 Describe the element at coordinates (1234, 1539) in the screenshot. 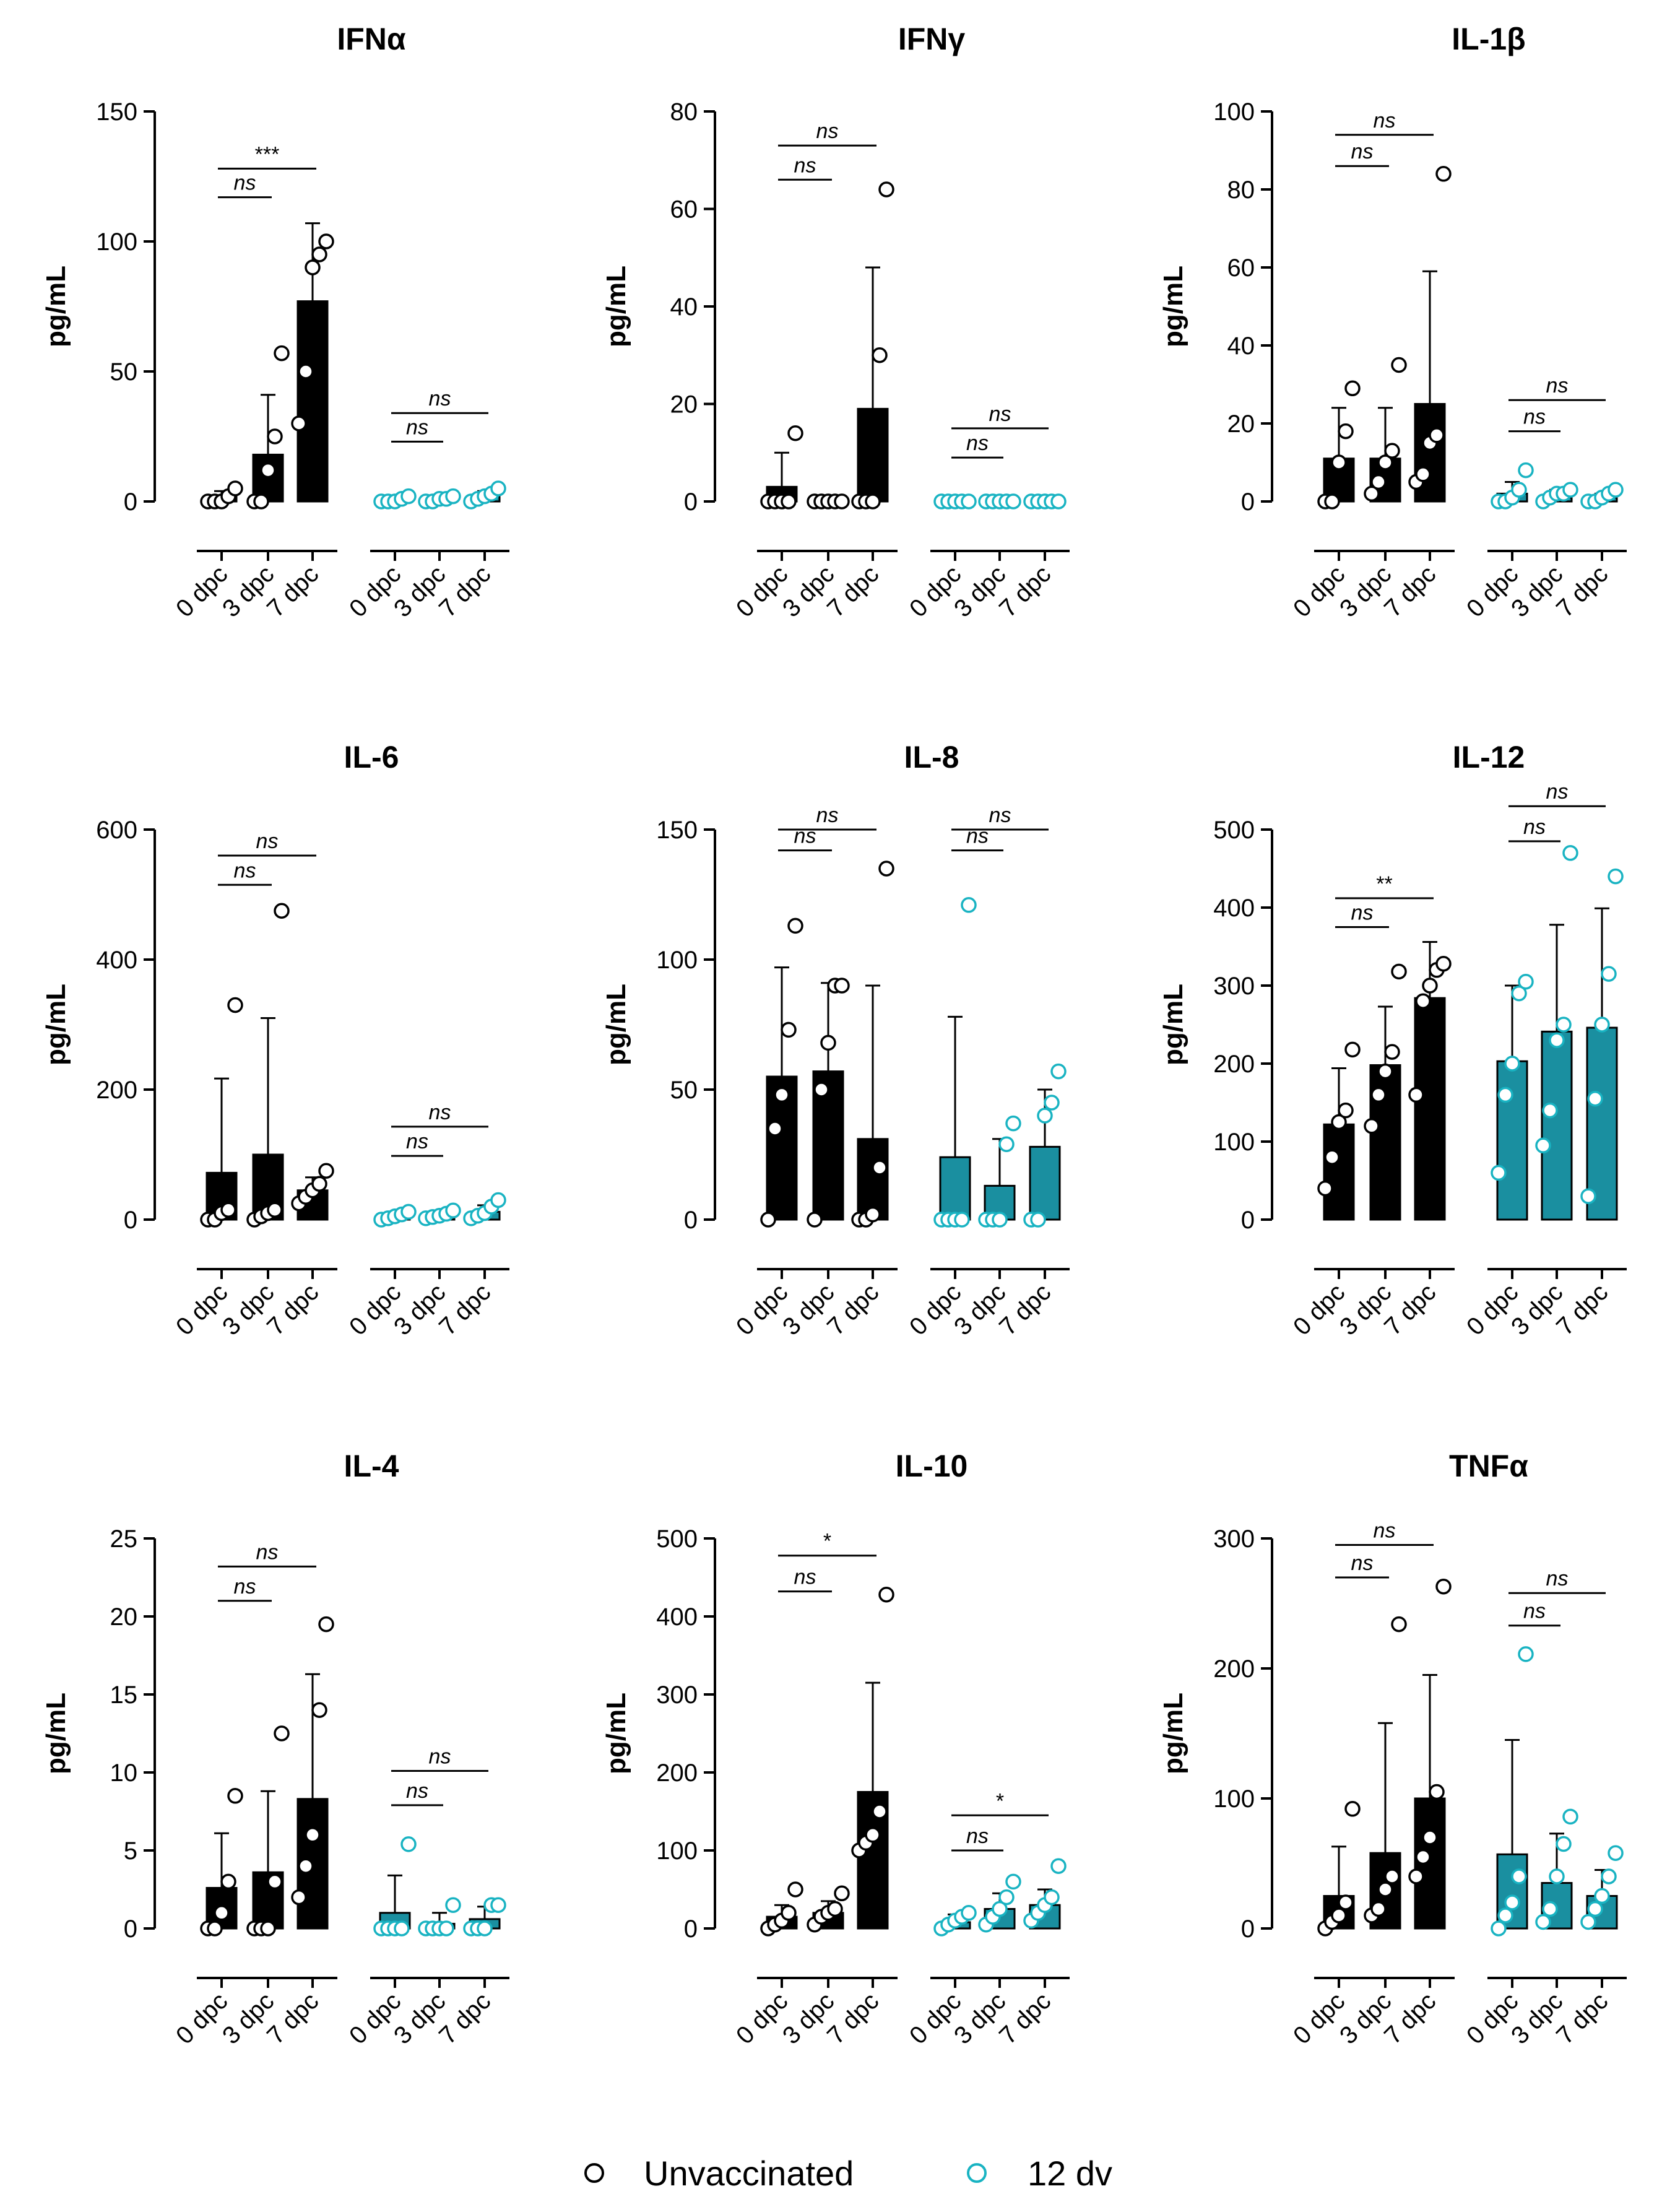

I see `y-tick-label: 300` at that location.